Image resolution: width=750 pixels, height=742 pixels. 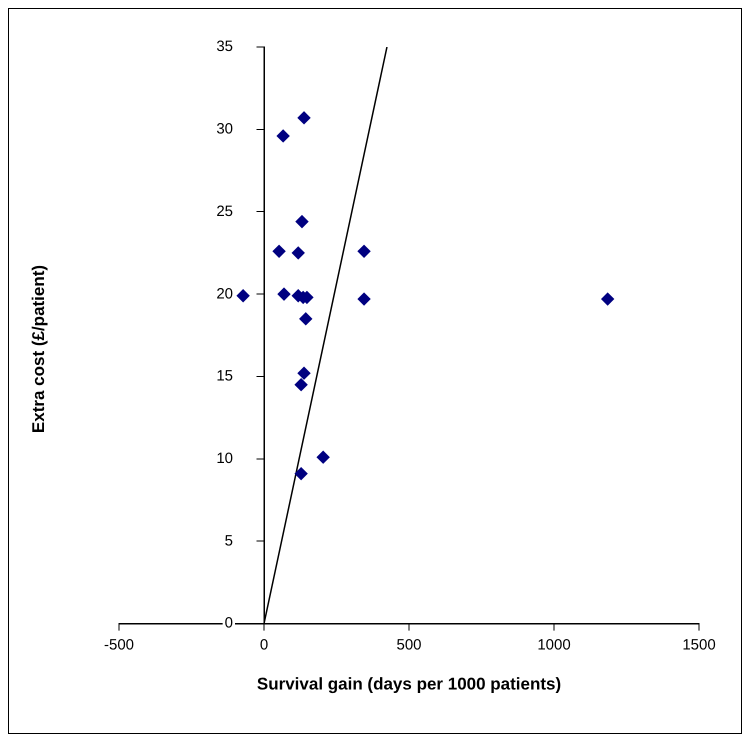 What do you see at coordinates (228, 623) in the screenshot?
I see `y-tick-label: 0` at bounding box center [228, 623].